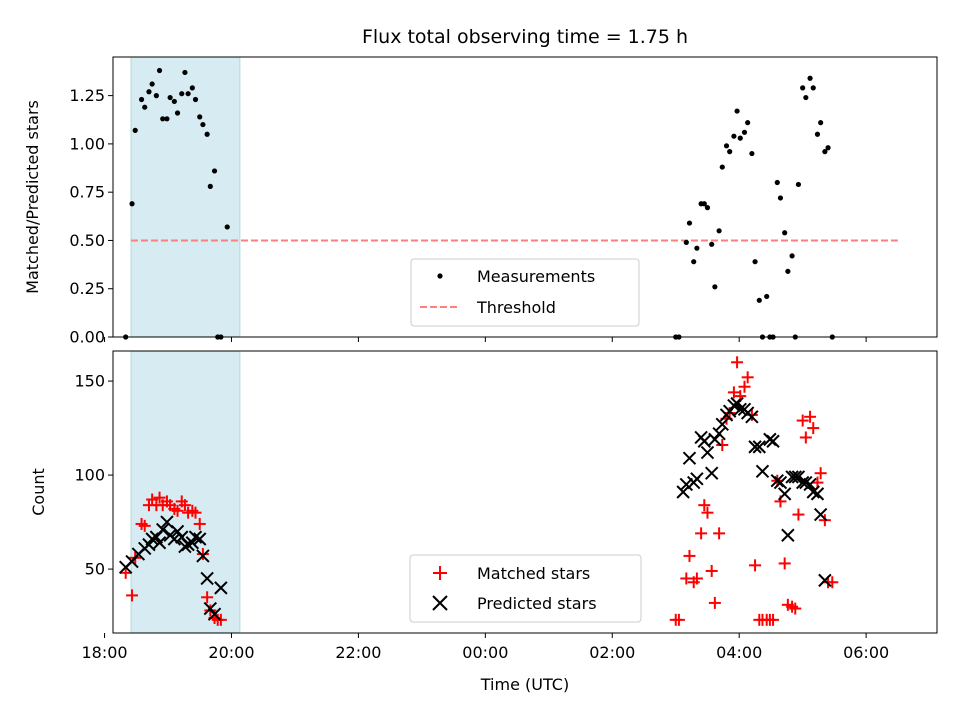  I want to click on top-legend-box, so click(525, 292).